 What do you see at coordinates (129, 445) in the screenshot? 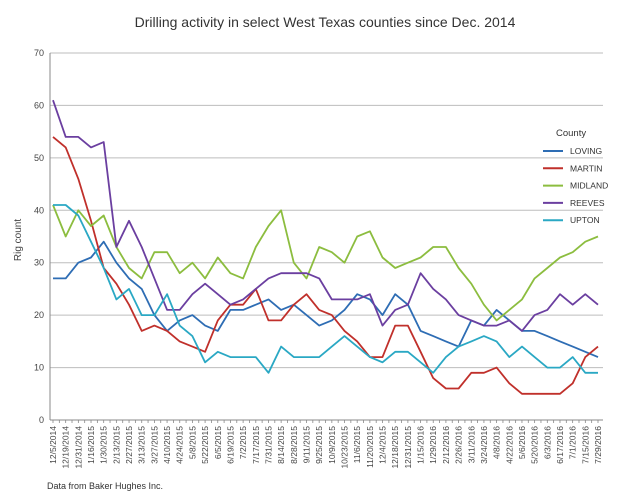
I see `x-tick-label: 2/27/2015` at bounding box center [129, 445].